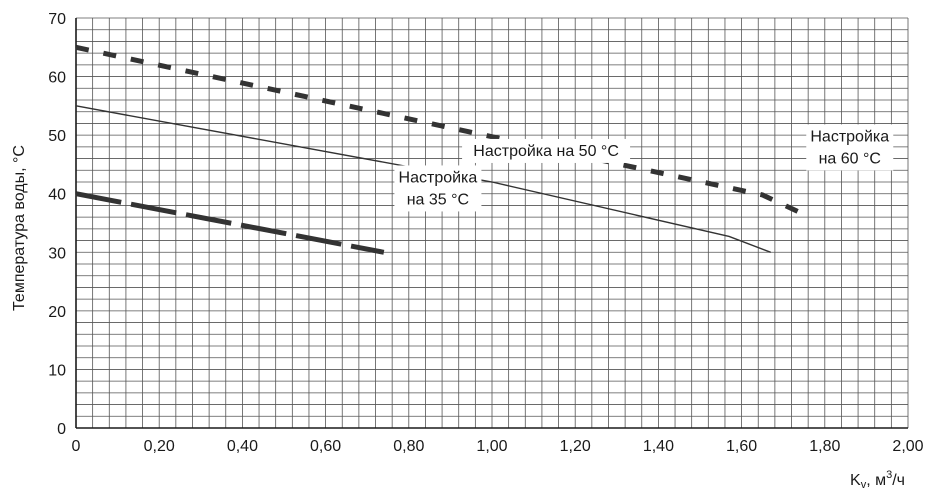 Image resolution: width=931 pixels, height=495 pixels. I want to click on x-tick-label: 0, so click(76, 446).